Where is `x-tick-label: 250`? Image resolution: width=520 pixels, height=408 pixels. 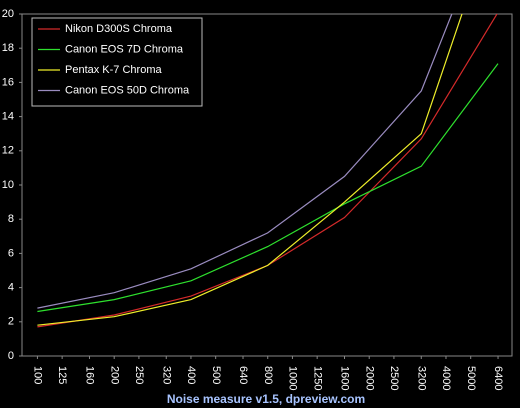
x-tick-label: 250 is located at coordinates (139, 375).